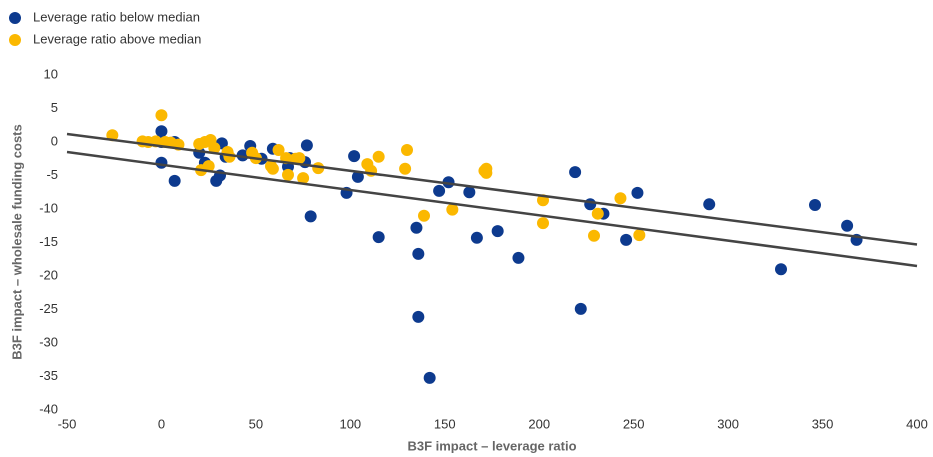 Image resolution: width=933 pixels, height=457 pixels. I want to click on x-tick-label: 0, so click(161, 423).